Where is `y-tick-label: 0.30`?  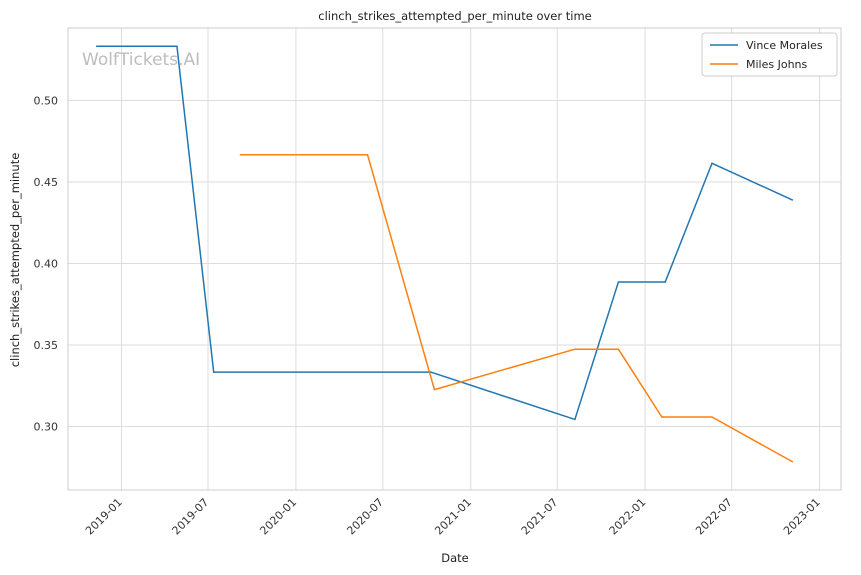 y-tick-label: 0.30 is located at coordinates (46, 426).